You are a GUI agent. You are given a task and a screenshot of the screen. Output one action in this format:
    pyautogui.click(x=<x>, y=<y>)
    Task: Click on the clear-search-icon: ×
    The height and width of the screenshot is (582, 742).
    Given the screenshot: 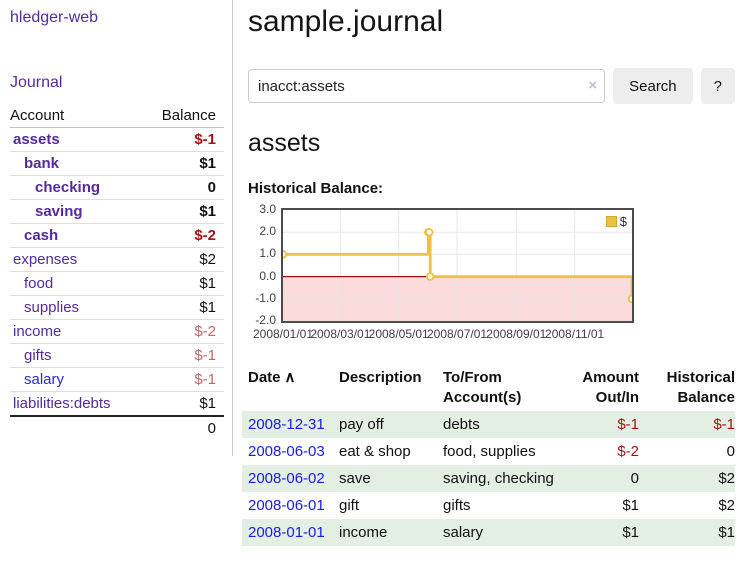 What is the action you would take?
    pyautogui.click(x=593, y=85)
    